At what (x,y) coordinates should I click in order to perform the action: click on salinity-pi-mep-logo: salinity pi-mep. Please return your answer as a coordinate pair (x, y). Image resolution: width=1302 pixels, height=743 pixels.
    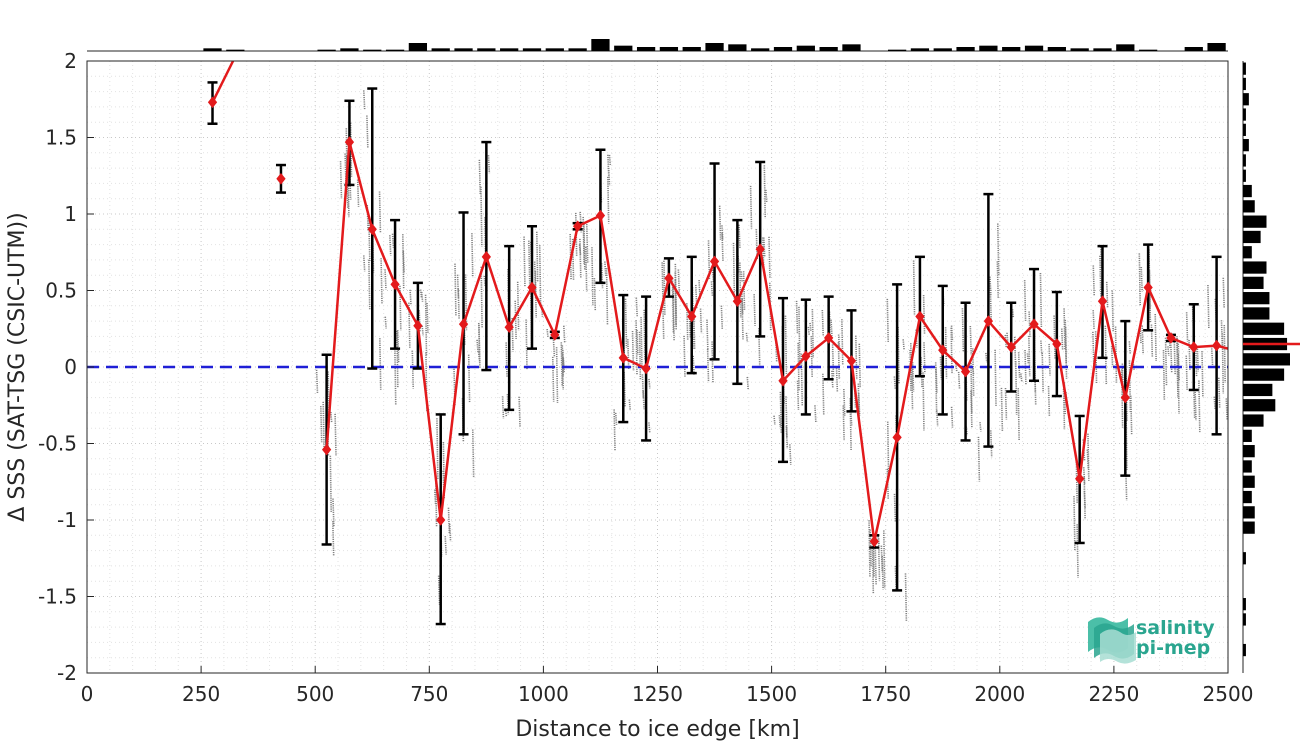
    Looking at the image, I should click on (1151, 640).